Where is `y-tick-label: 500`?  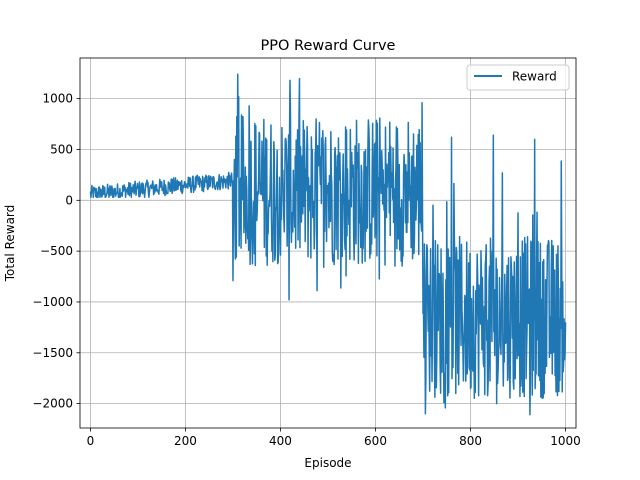
y-tick-label: 500 is located at coordinates (61, 149).